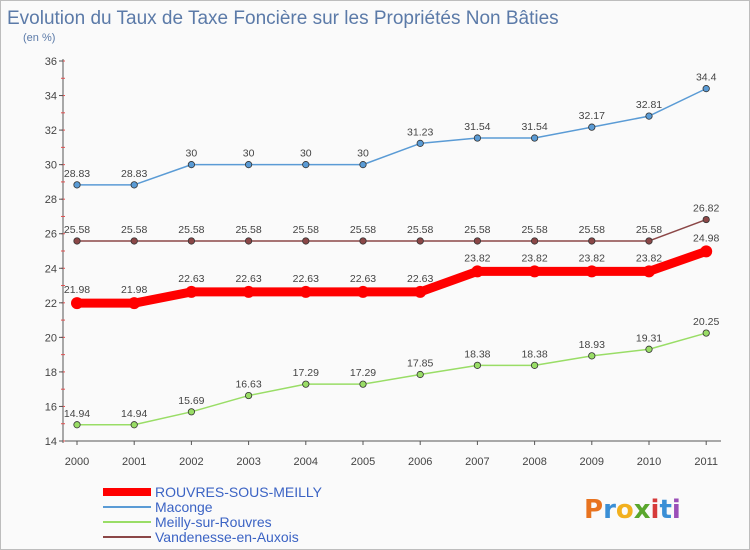 Image resolution: width=750 pixels, height=550 pixels. I want to click on y-tick-label: 36, so click(51, 62).